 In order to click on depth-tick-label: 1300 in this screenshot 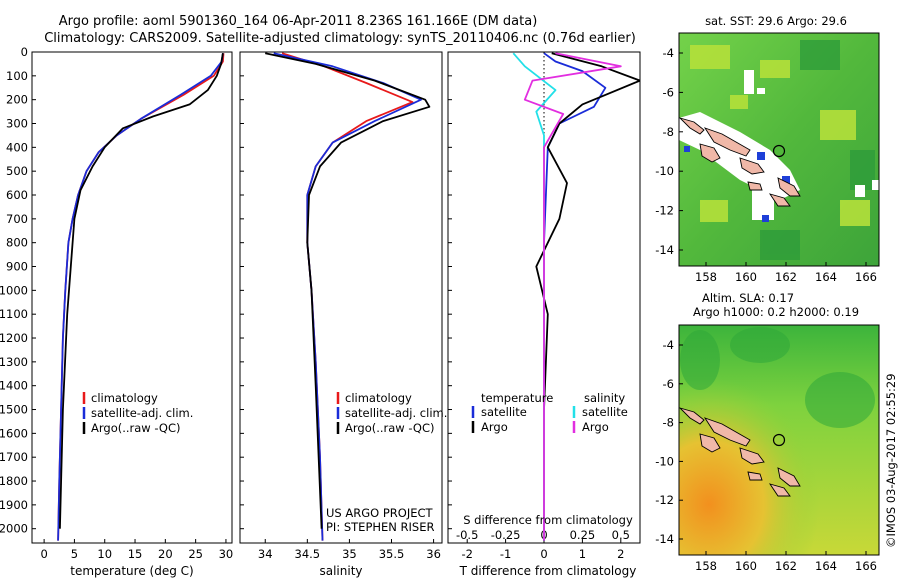, I will do `click(14, 362)`.